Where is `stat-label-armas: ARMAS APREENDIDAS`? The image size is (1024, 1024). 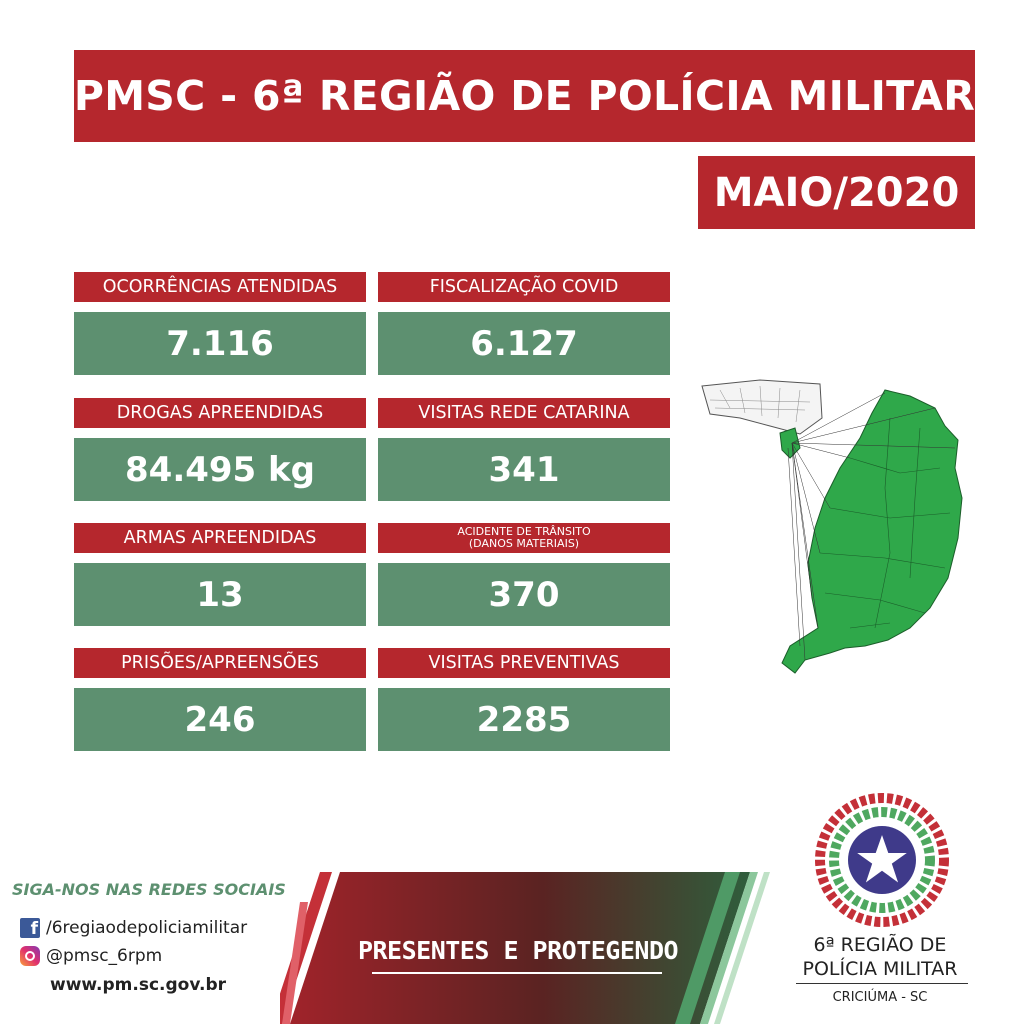 stat-label-armas: ARMAS APREENDIDAS is located at coordinates (220, 538).